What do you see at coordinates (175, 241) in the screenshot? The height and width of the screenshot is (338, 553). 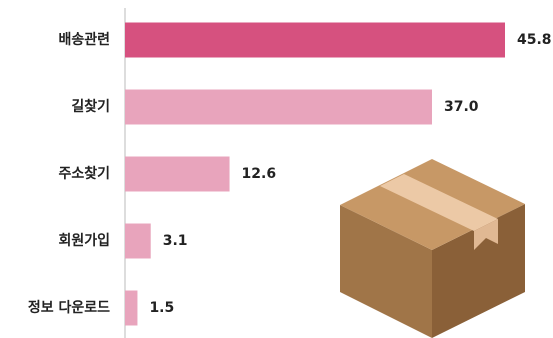 I see `value-label: 3.1` at bounding box center [175, 241].